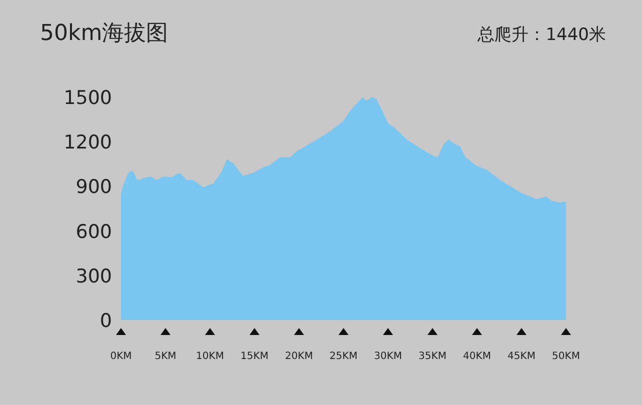 This screenshot has height=405, width=642. What do you see at coordinates (254, 356) in the screenshot?
I see `x-tick-label: 15KM` at bounding box center [254, 356].